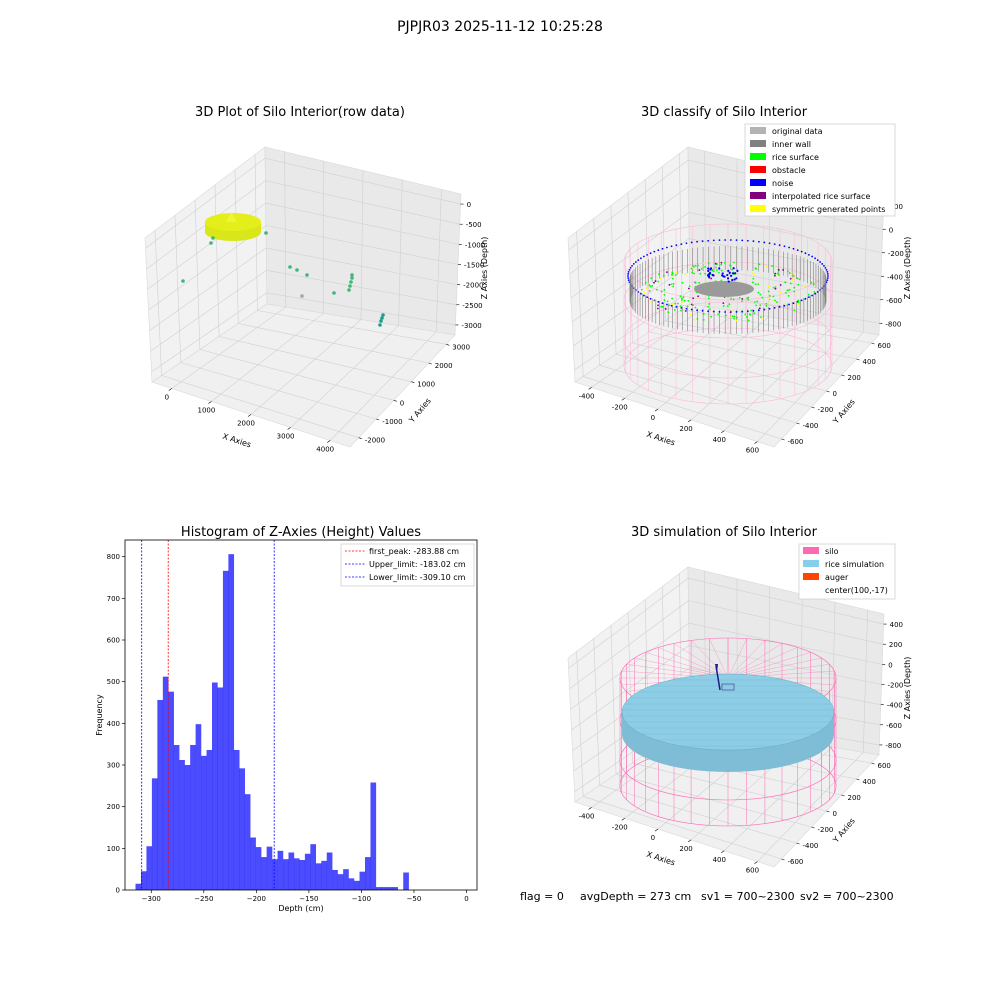 The height and width of the screenshot is (1000, 1000). What do you see at coordinates (272, 722) in the screenshot?
I see `histogram-bars` at bounding box center [272, 722].